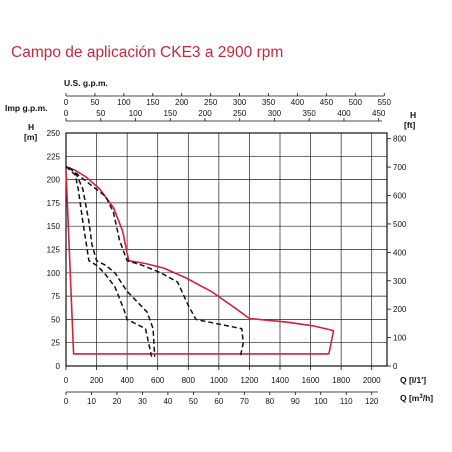  Describe the element at coordinates (66, 380) in the screenshot. I see `bottom-lmin-tick-label: 0` at that location.